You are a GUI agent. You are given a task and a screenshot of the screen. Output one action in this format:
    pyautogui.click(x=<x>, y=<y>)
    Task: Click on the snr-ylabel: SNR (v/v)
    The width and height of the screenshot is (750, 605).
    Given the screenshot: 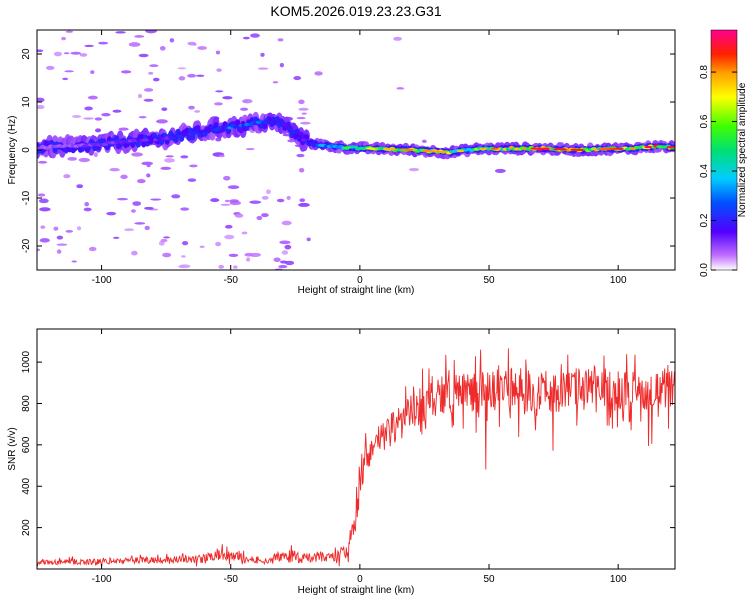 What is the action you would take?
    pyautogui.click(x=12, y=448)
    